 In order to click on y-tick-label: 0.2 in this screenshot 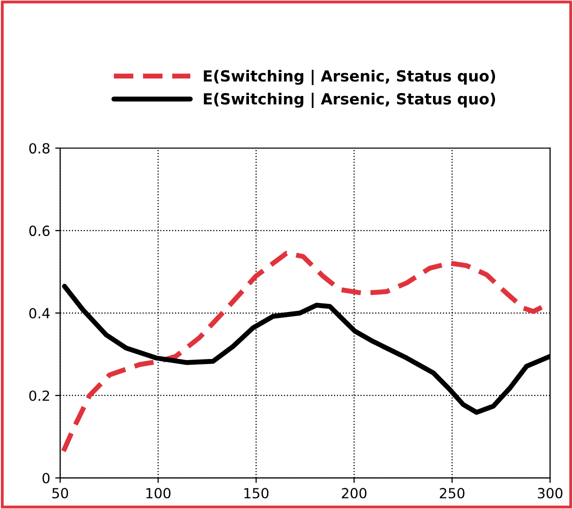, I will do `click(39, 395)`.